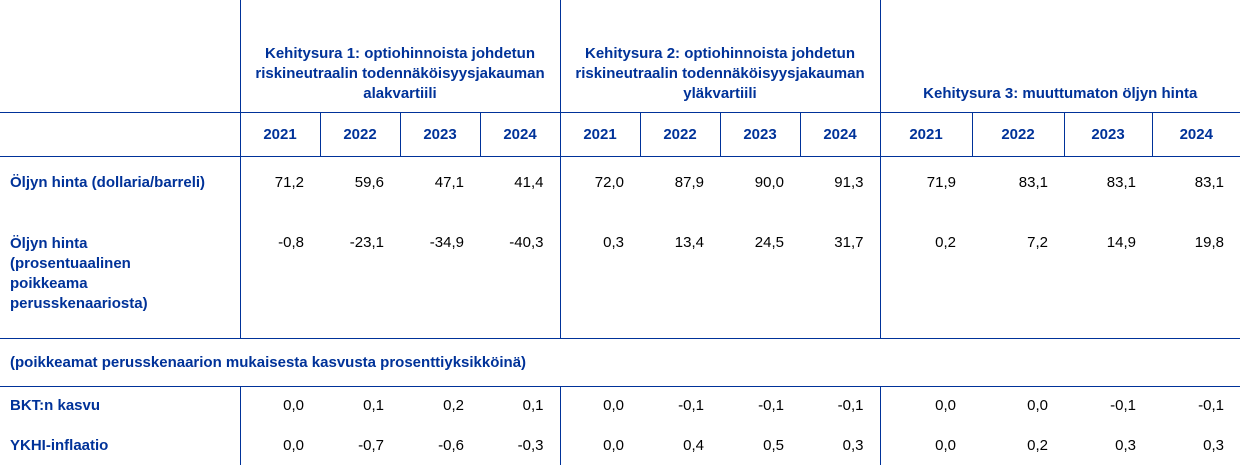 This screenshot has height=473, width=1240. What do you see at coordinates (371, 445) in the screenshot?
I see `table-cell: -0,7` at bounding box center [371, 445].